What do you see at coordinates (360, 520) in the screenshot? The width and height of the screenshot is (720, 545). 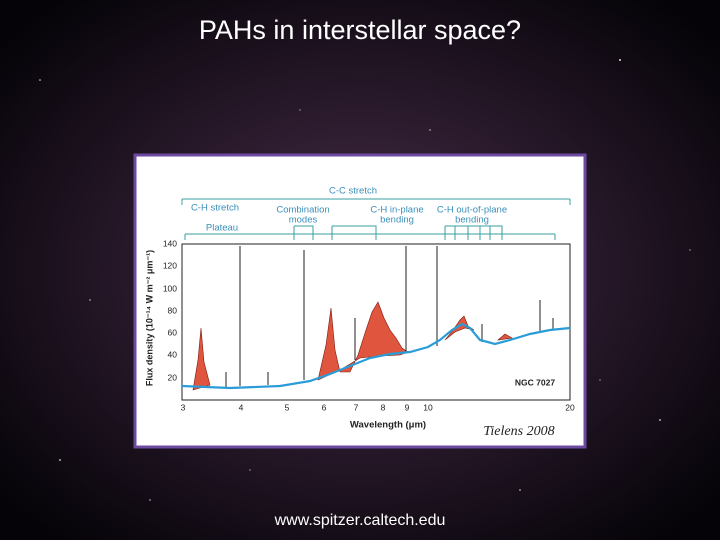 I see `footer: www.spitzer.caltech.edu` at bounding box center [360, 520].